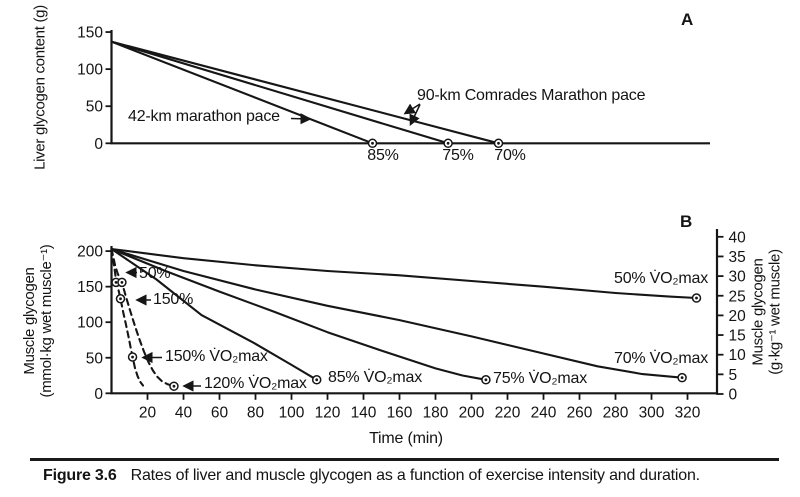 This screenshot has height=497, width=800. What do you see at coordinates (404, 273) in the screenshot?
I see `series-50-vo2max` at bounding box center [404, 273].